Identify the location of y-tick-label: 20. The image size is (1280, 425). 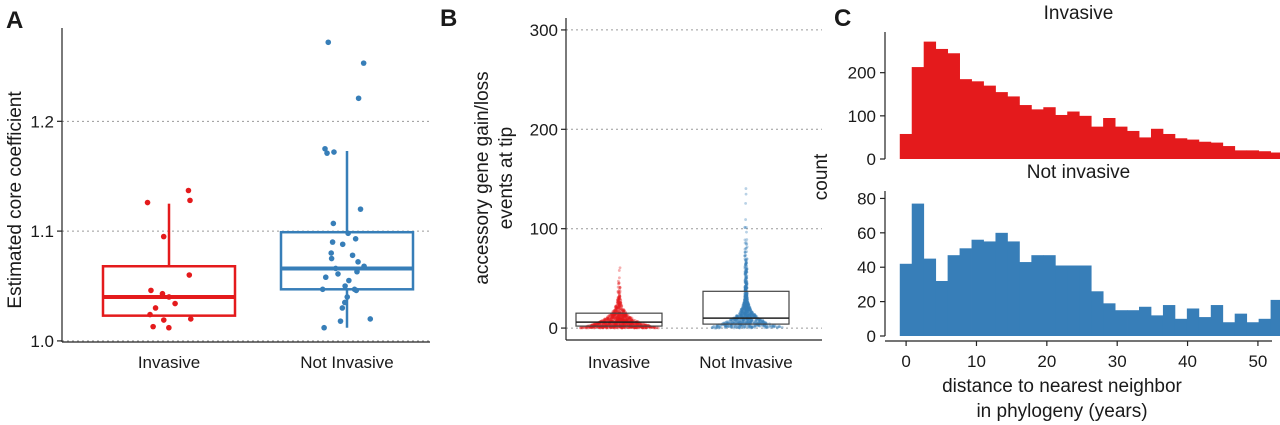
(866, 302).